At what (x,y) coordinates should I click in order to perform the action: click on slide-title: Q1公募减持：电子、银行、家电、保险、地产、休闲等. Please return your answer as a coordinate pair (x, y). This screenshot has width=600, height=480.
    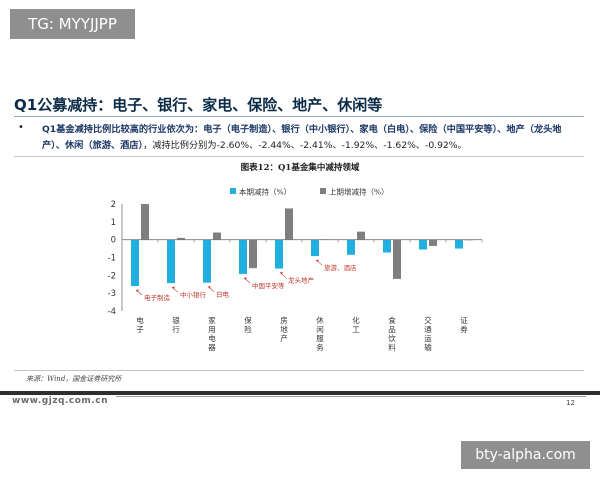
    Looking at the image, I should click on (198, 105).